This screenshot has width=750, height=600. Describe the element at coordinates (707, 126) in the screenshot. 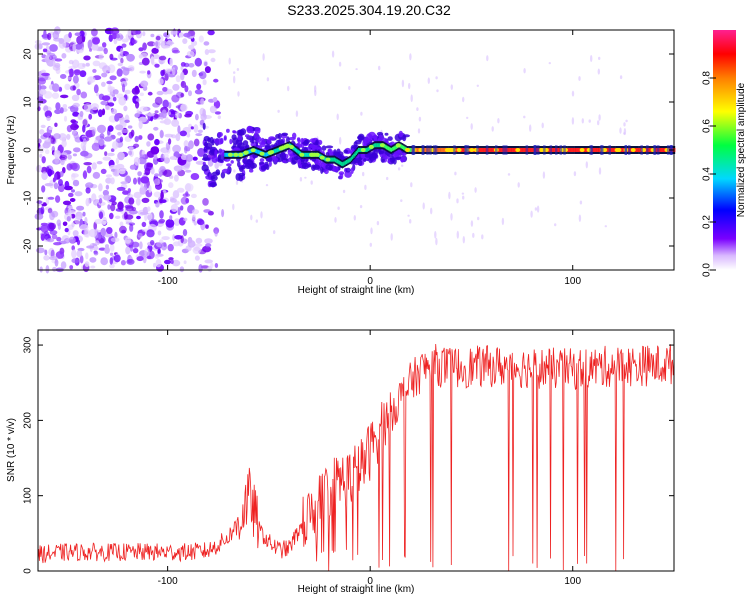

I see `colorbar-tick-label: 0.6` at that location.